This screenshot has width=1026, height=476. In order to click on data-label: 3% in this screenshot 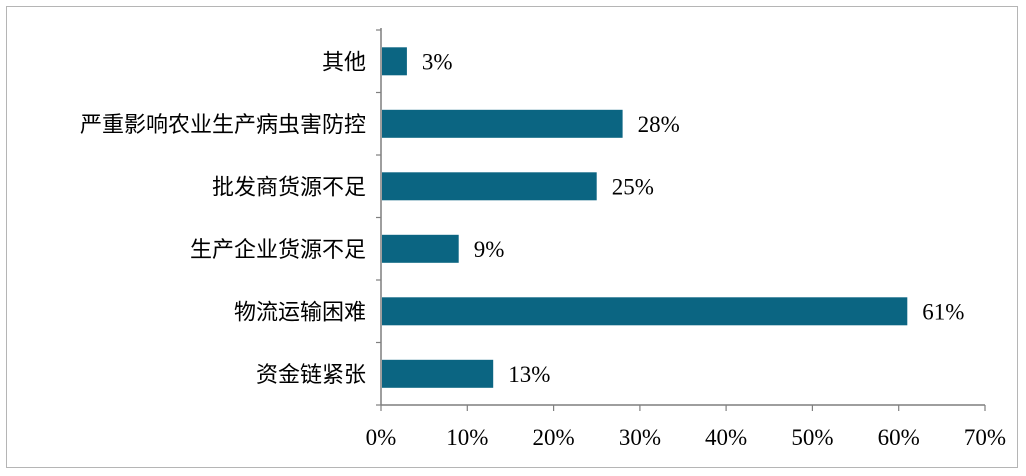, I will do `click(437, 61)`.